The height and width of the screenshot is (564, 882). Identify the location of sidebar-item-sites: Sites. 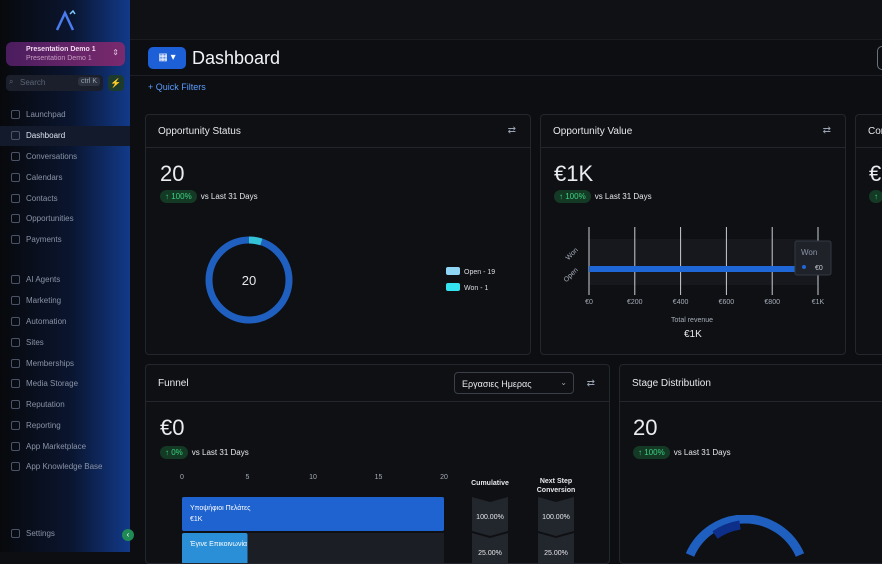
(65, 343).